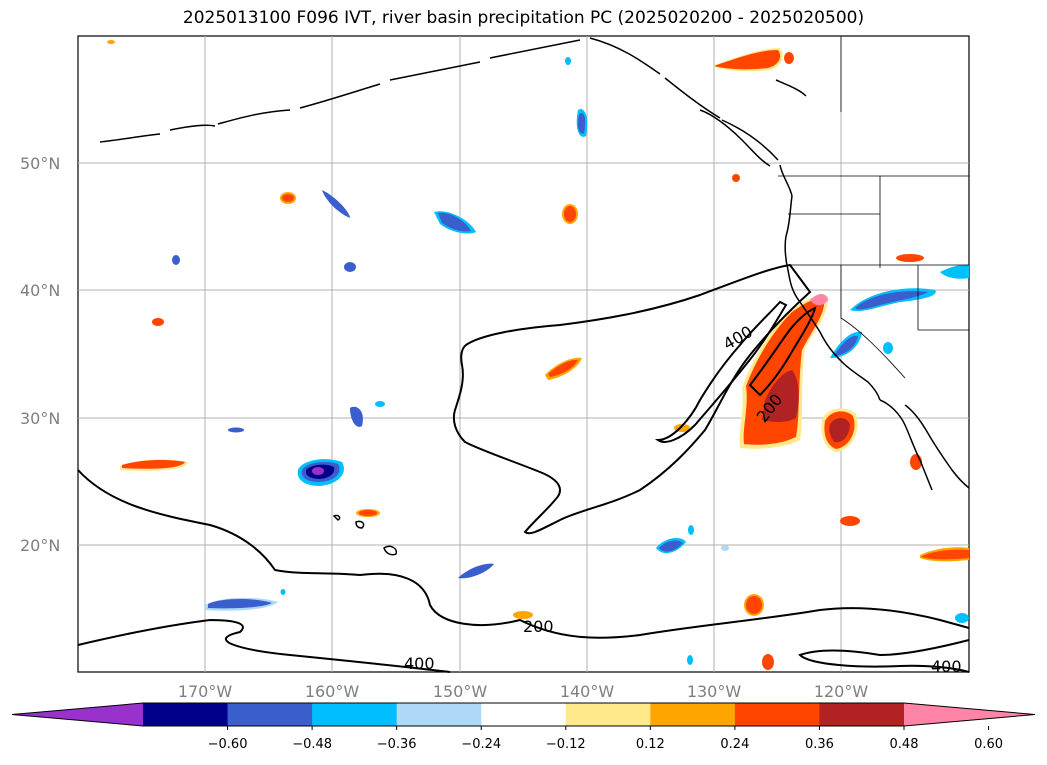 This screenshot has width=1047, height=765. I want to click on latitude-labels: 50°N 40°N 30°N 20°N, so click(40, 354).